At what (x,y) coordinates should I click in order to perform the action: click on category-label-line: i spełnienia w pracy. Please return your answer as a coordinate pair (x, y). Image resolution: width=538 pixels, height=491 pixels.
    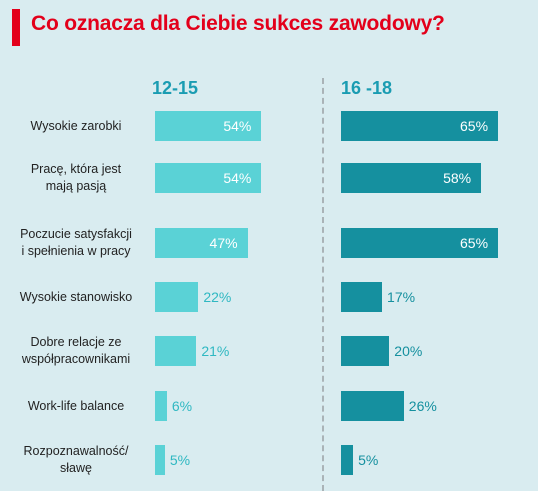
    Looking at the image, I should click on (76, 251).